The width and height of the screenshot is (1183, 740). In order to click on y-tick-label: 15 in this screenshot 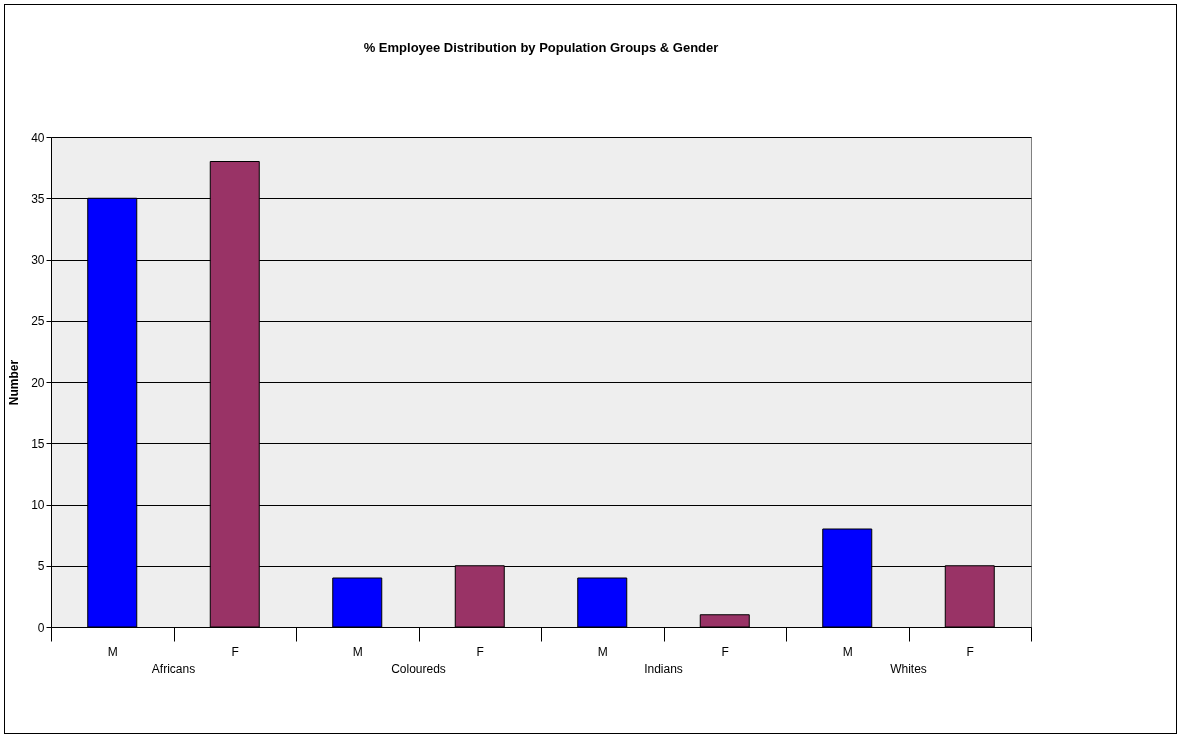, I will do `click(38, 443)`.